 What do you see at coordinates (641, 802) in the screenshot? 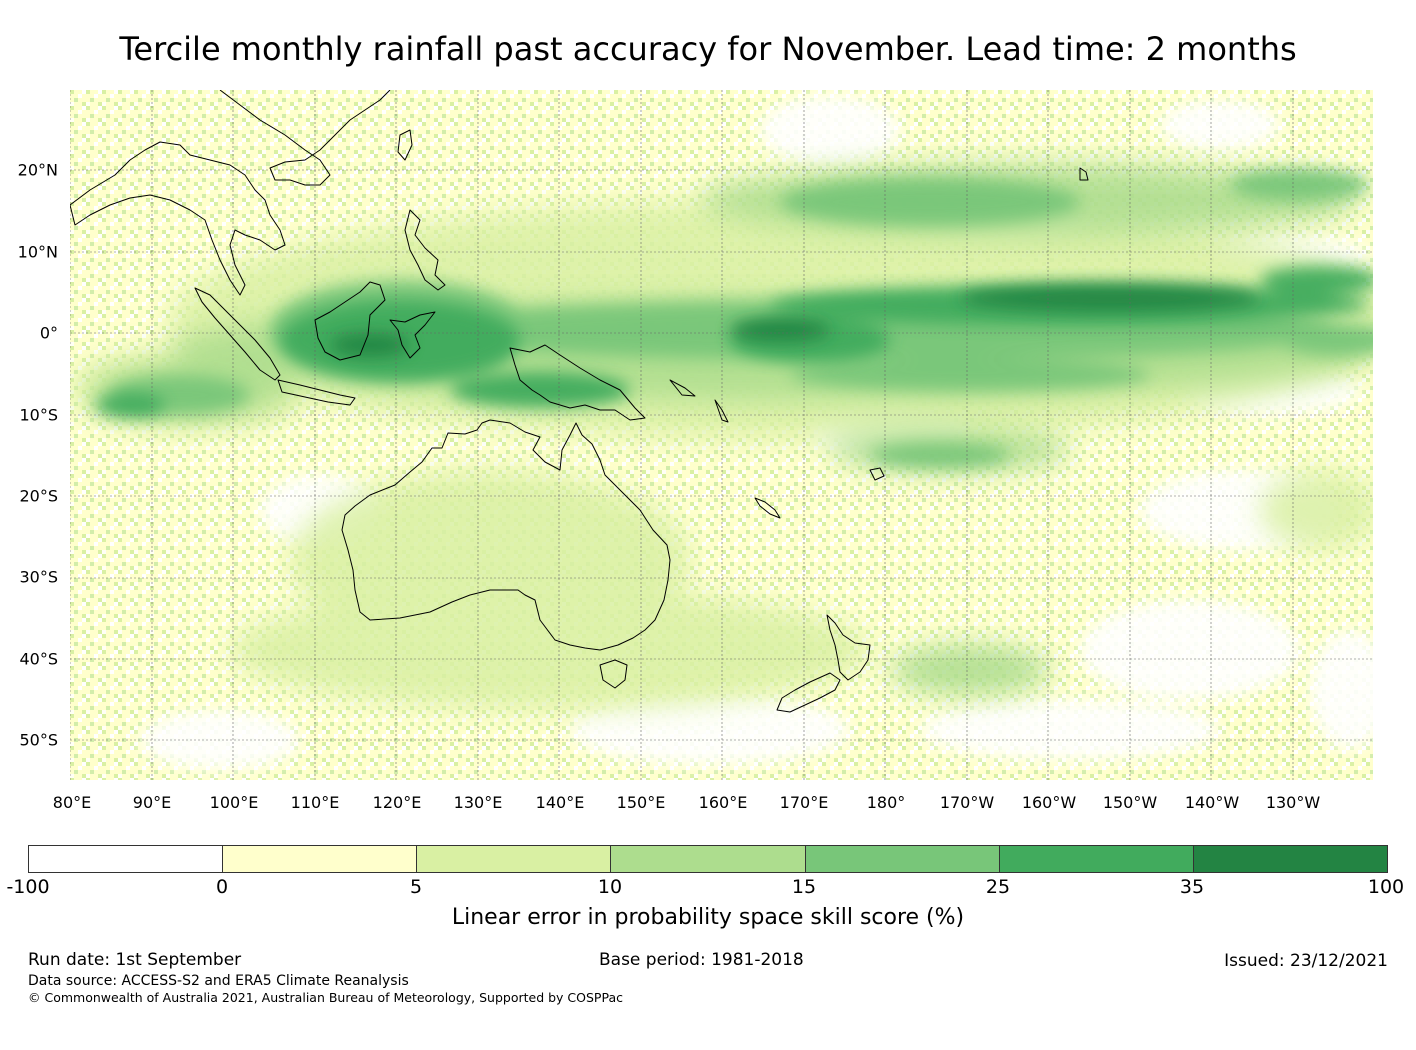
I see `lon-label-150e: 150°E` at bounding box center [641, 802].